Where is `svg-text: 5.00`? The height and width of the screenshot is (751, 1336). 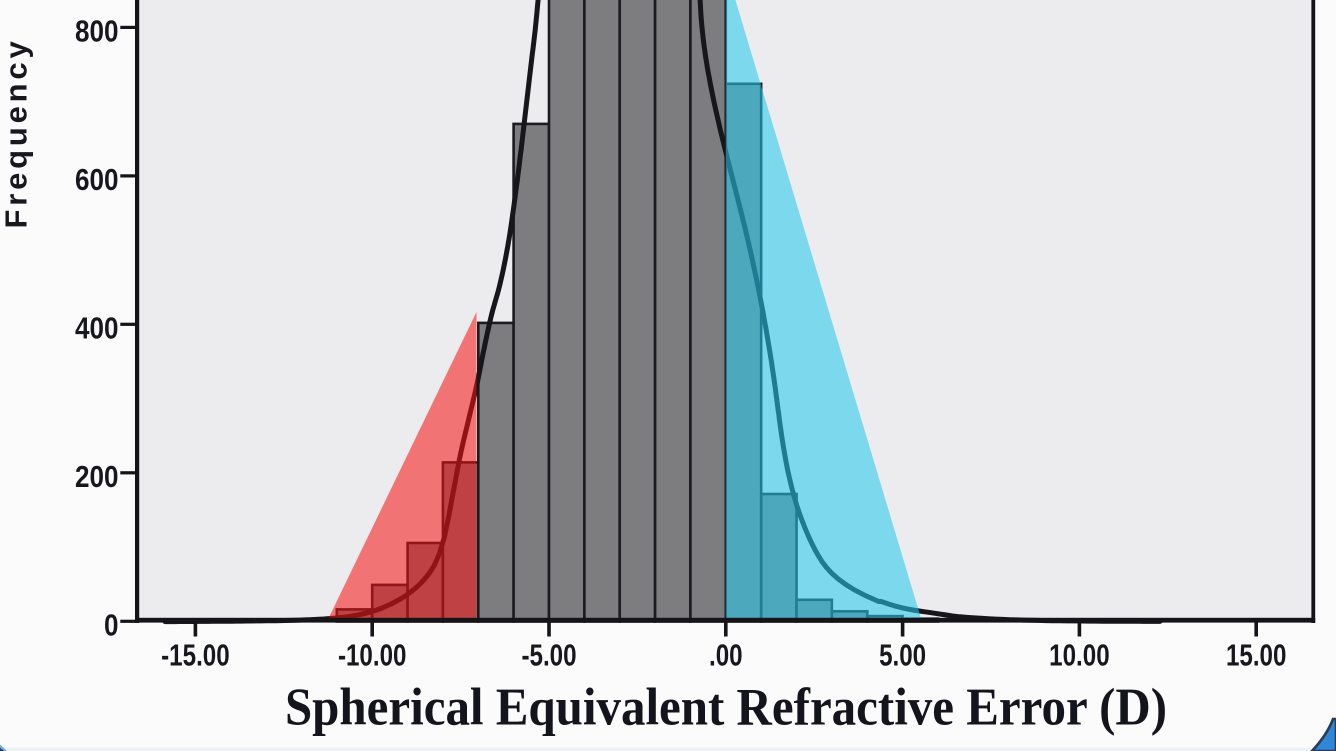 svg-text: 5.00 is located at coordinates (902, 655).